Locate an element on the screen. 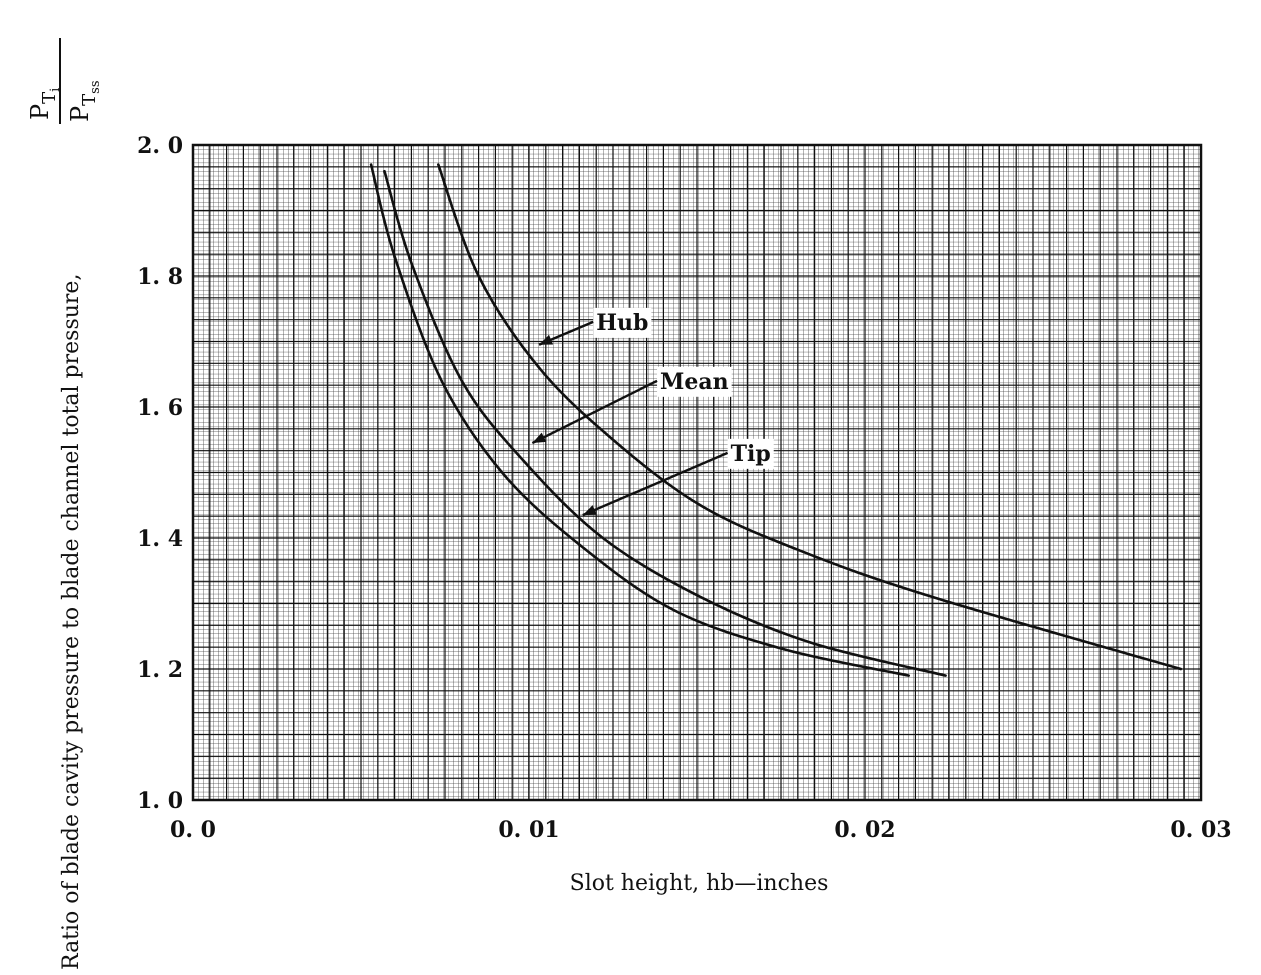 The width and height of the screenshot is (1261, 975). y-tick-label: 1. 8 is located at coordinates (160, 277).